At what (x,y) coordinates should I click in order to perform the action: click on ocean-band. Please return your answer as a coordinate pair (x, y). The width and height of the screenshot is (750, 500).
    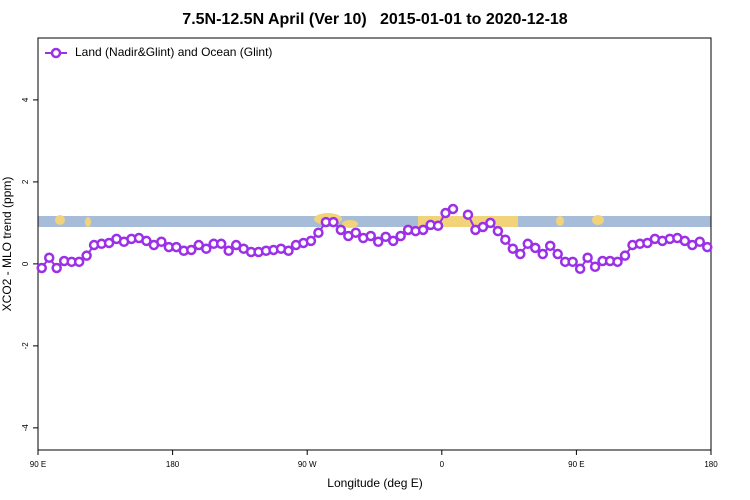
    Looking at the image, I should click on (374, 221).